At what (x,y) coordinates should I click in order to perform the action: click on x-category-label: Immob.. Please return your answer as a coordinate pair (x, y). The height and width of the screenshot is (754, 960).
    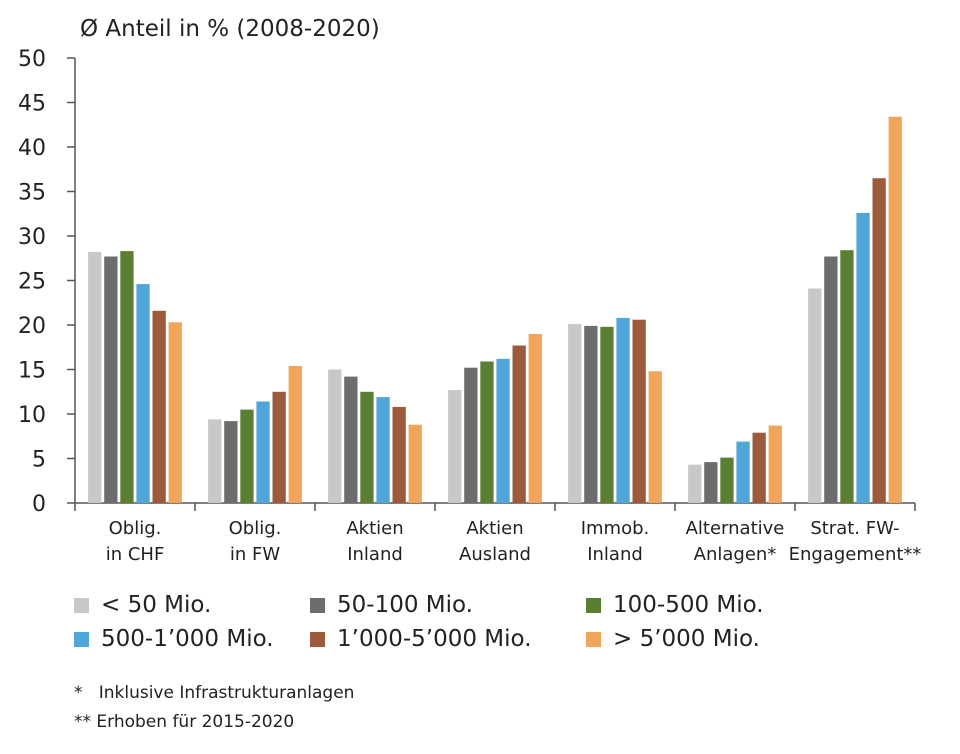
    Looking at the image, I should click on (615, 528).